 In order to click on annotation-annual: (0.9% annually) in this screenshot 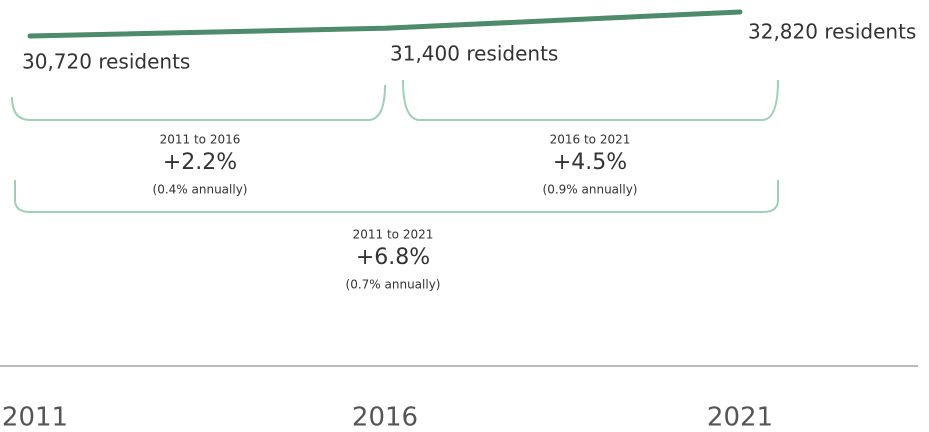, I will do `click(590, 190)`.